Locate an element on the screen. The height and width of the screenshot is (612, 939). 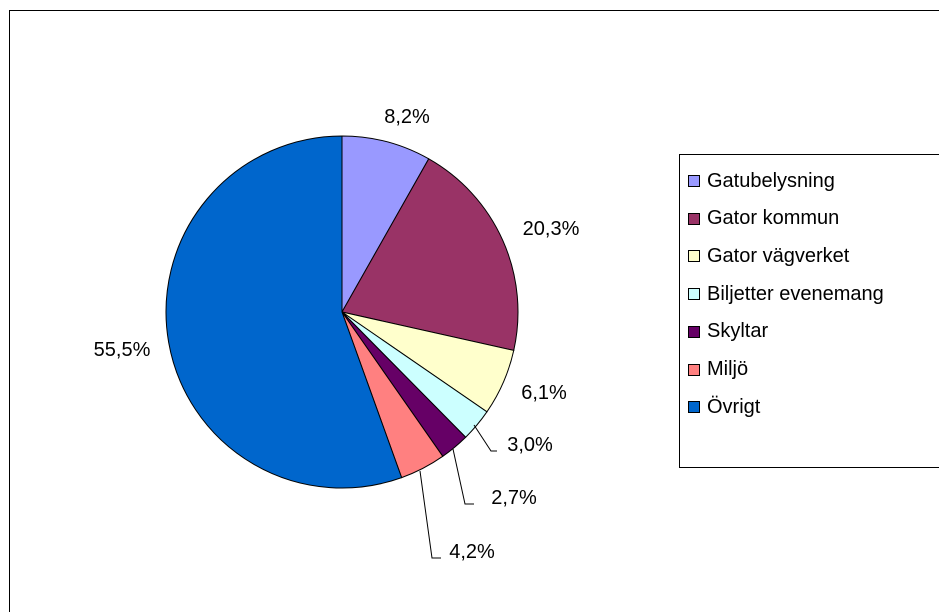
data-label-2: 20,3% is located at coordinates (551, 229).